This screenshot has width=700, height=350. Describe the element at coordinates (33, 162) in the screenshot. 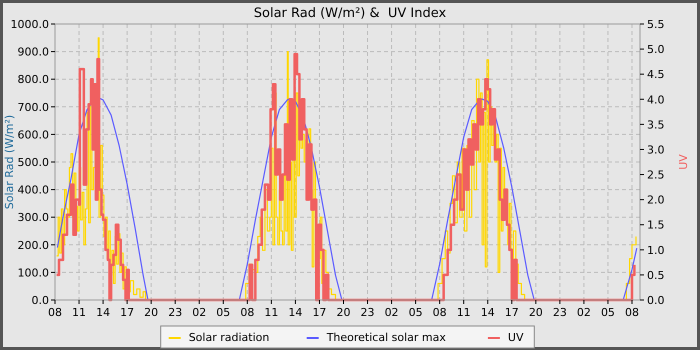

I see `y-tick-label: 500.0` at that location.